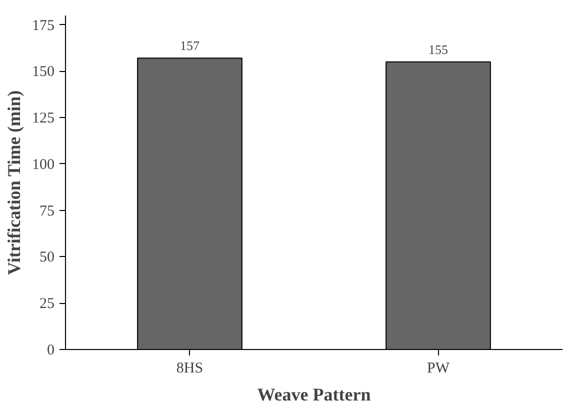  Describe the element at coordinates (438, 368) in the screenshot. I see `x-tick-label: PW` at that location.